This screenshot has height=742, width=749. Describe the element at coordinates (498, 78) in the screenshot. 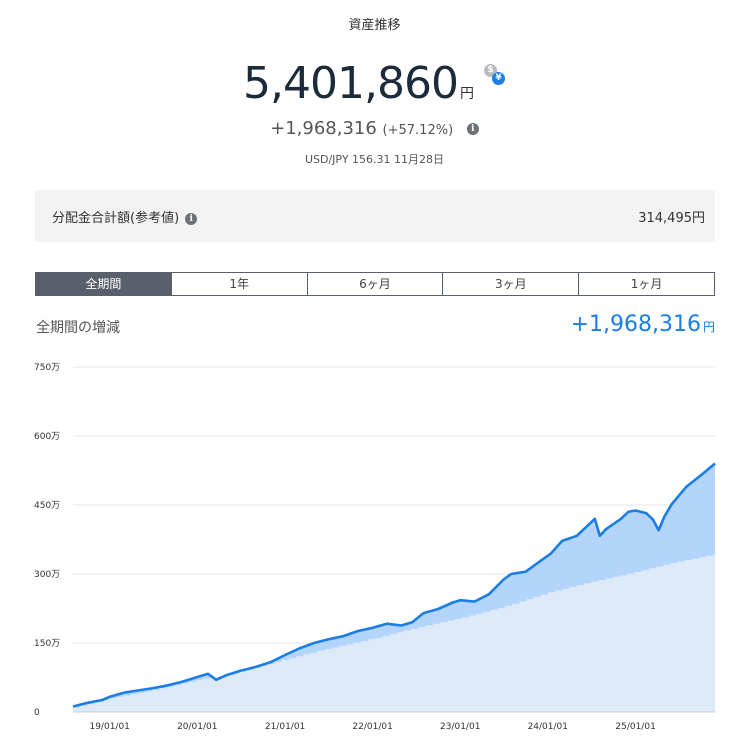

I see `yen-coin-icon: ¥` at that location.